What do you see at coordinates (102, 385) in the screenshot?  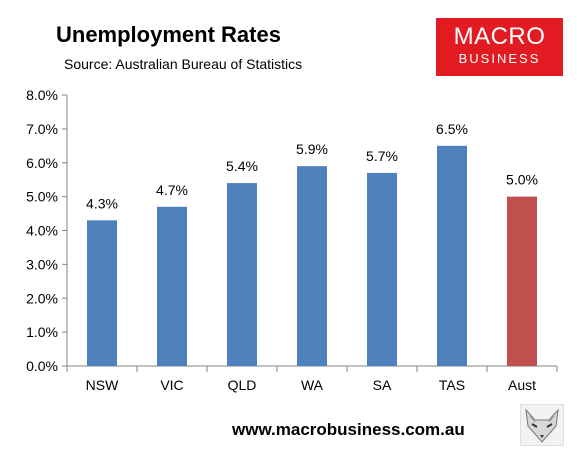 I see `x-tick-label: NSW` at bounding box center [102, 385].